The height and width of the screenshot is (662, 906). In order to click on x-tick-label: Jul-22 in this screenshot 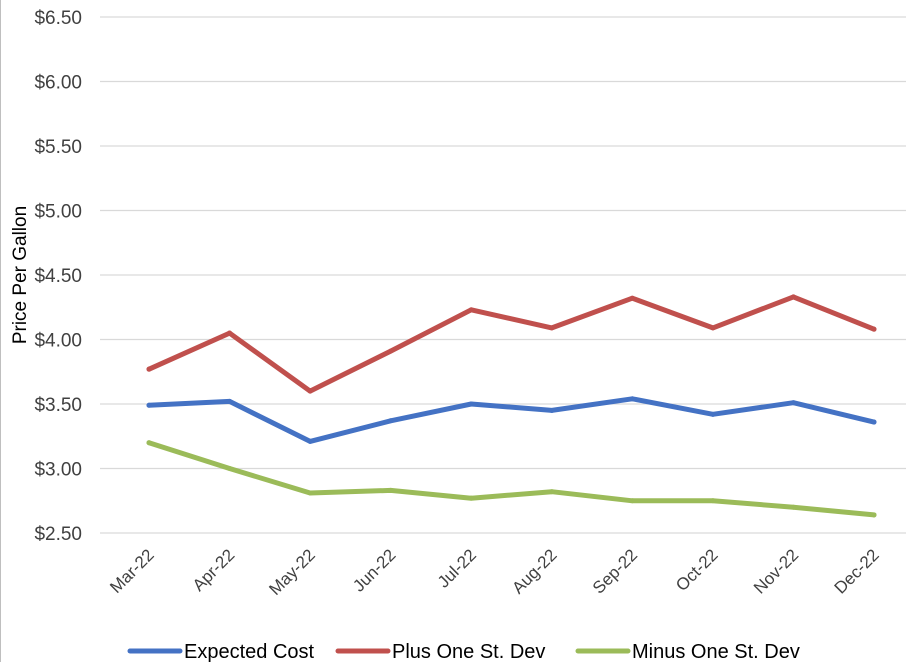, I will do `click(457, 568)`.